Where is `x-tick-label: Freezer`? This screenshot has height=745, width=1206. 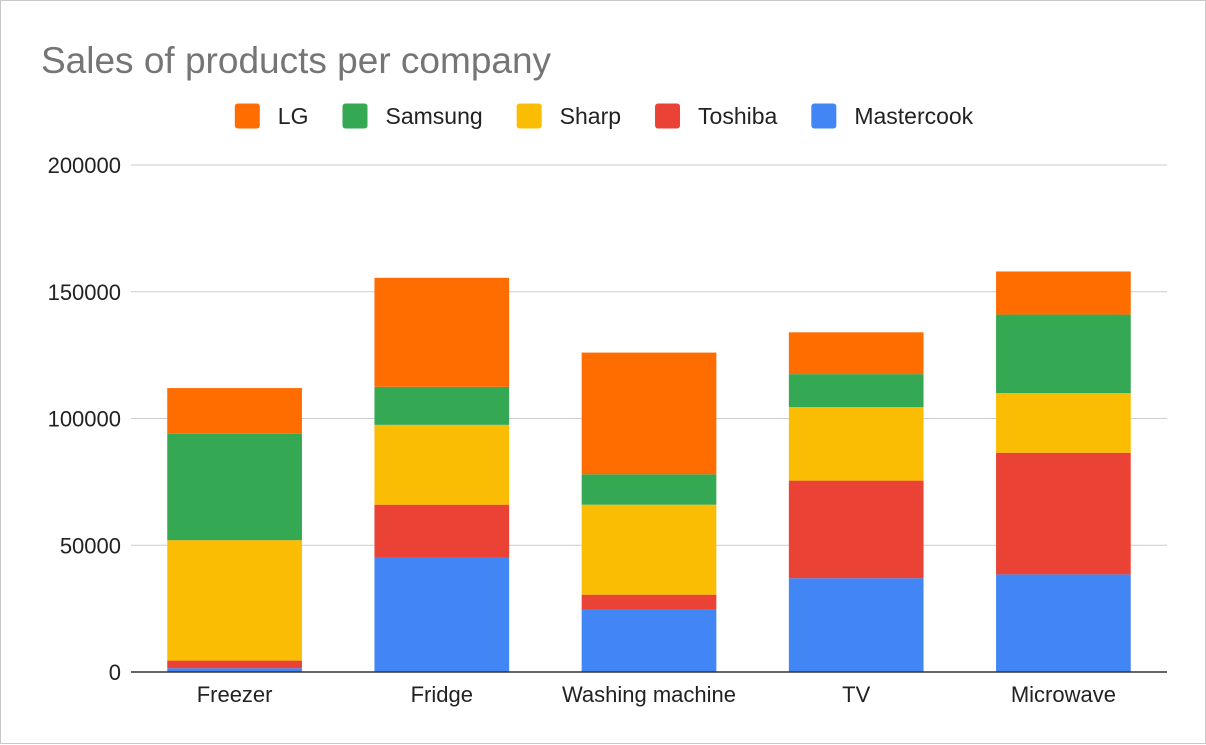
x-tick-label: Freezer is located at coordinates (235, 694).